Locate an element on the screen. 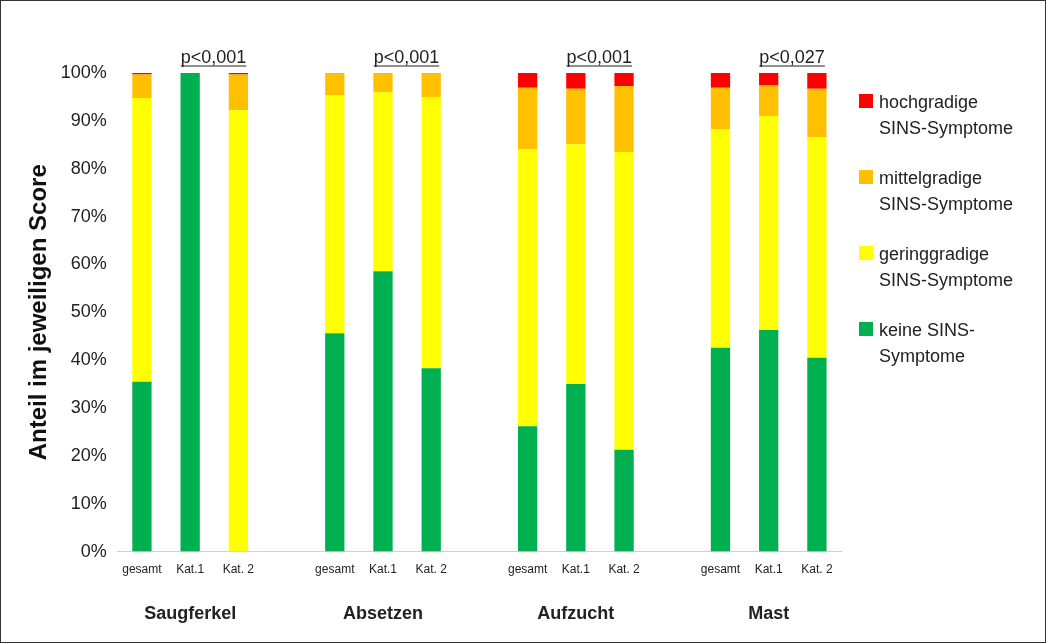  y-tick-label: 90% is located at coordinates (88, 119).